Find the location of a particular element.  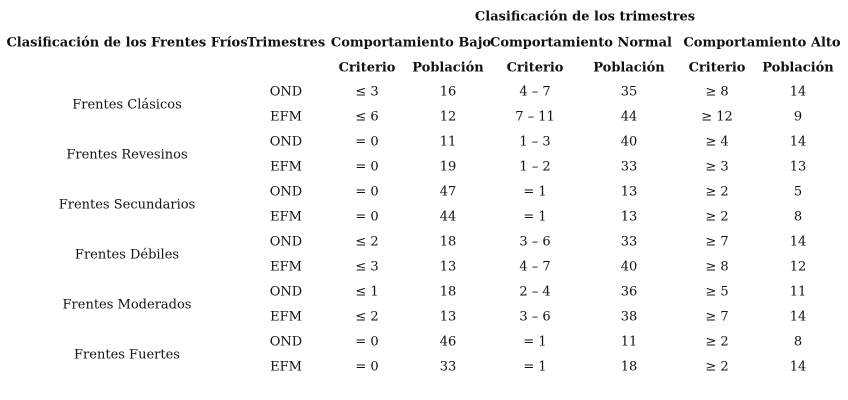

table-cell: ≤ 6 is located at coordinates (367, 117).